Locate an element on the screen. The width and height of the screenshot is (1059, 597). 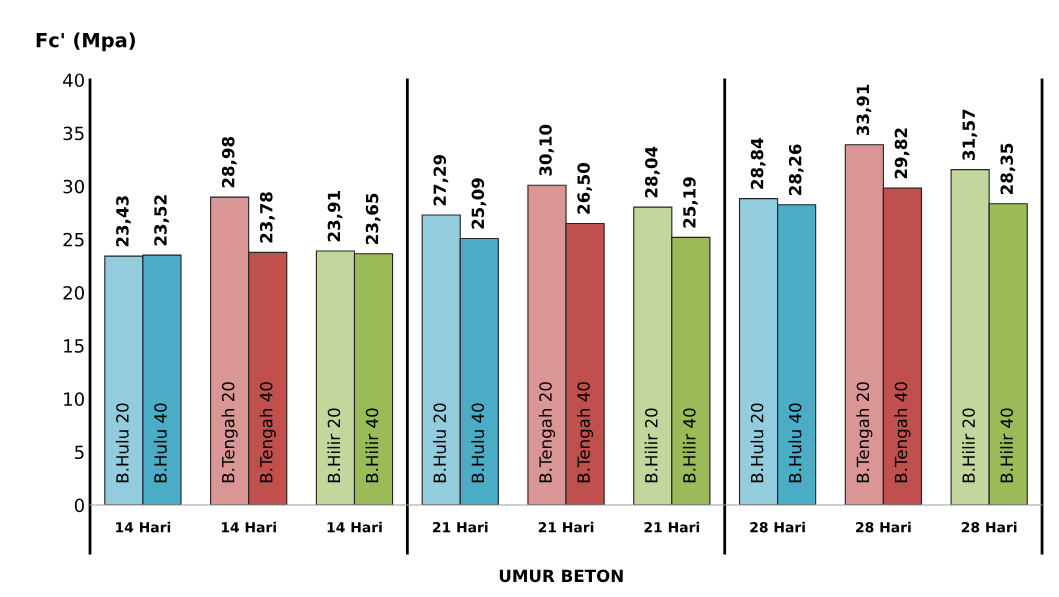
y-tick-label: 25 is located at coordinates (73, 239).